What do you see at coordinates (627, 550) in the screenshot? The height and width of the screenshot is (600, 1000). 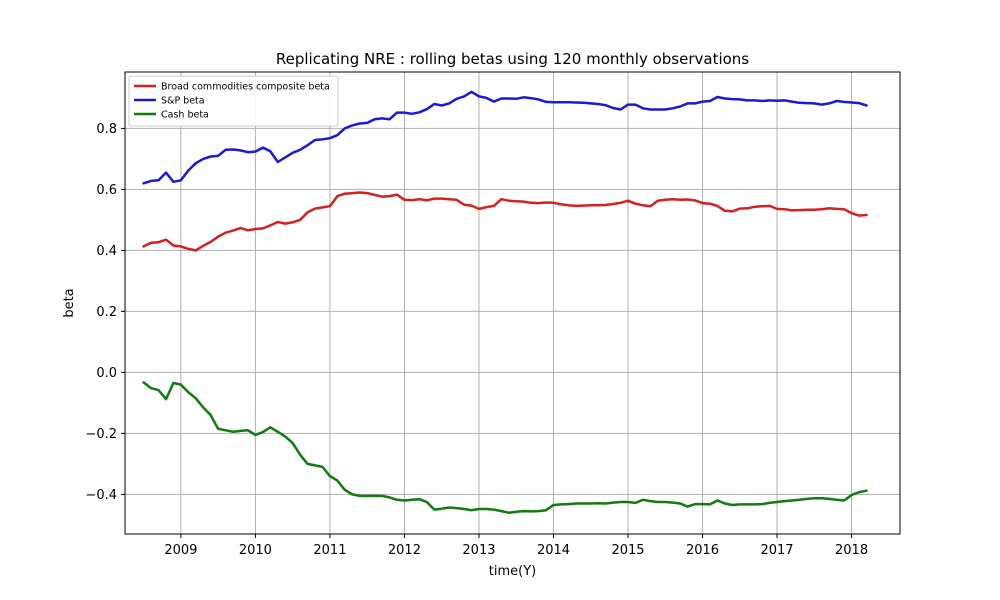 I see `x-tick-label: 2015` at bounding box center [627, 550].